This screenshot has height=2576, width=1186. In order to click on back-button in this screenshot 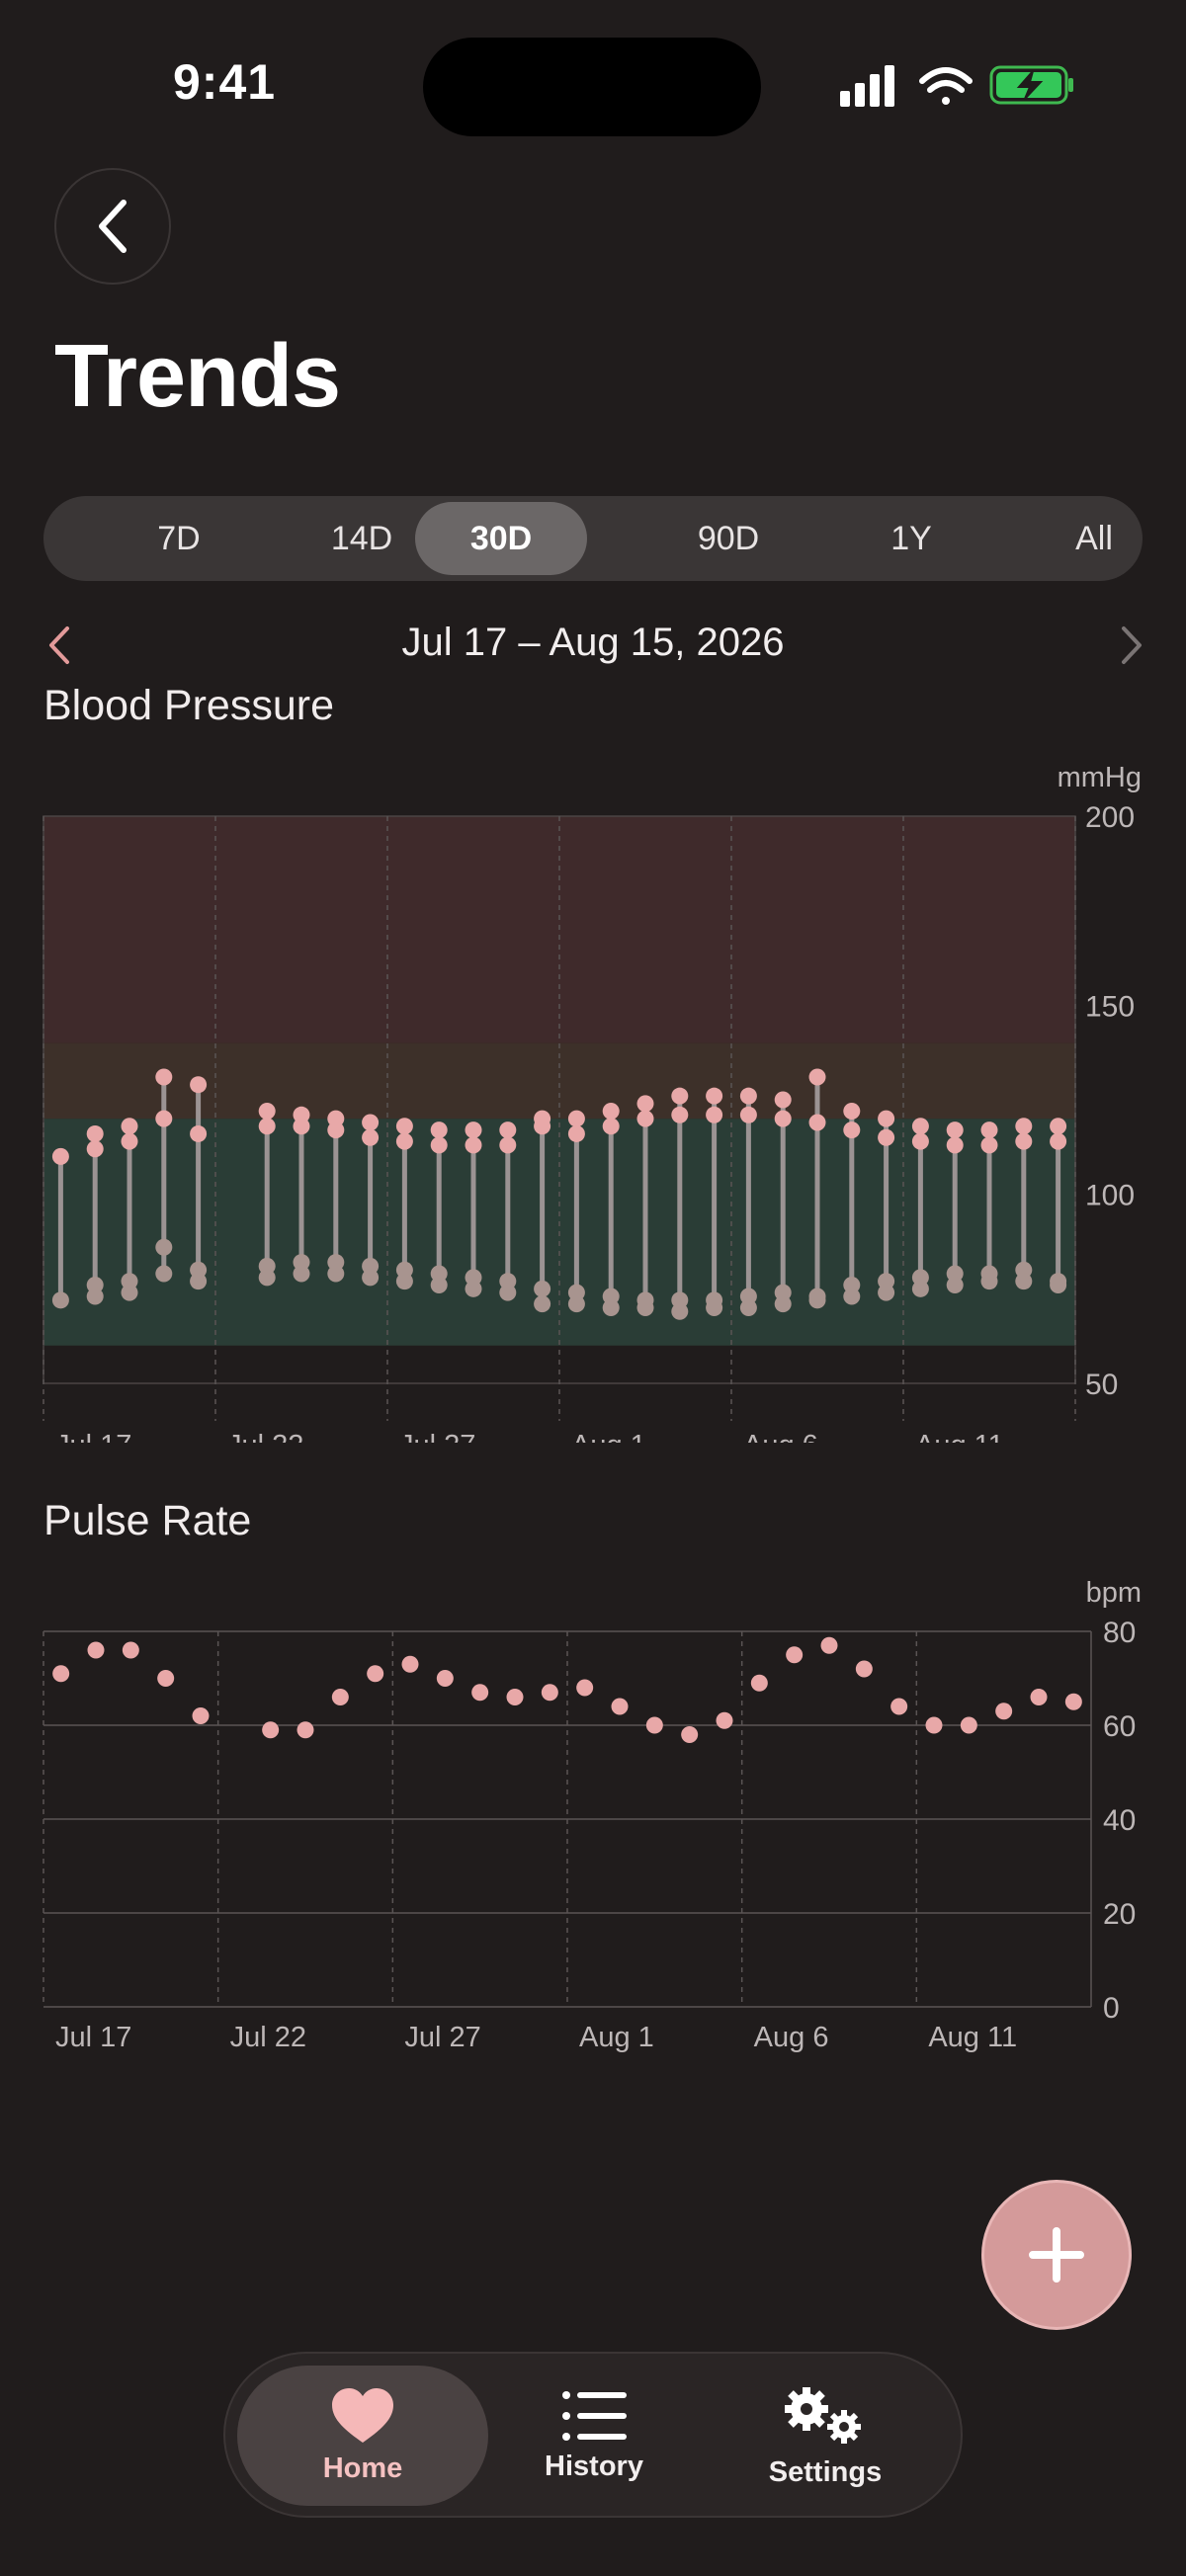, I will do `click(112, 226)`.